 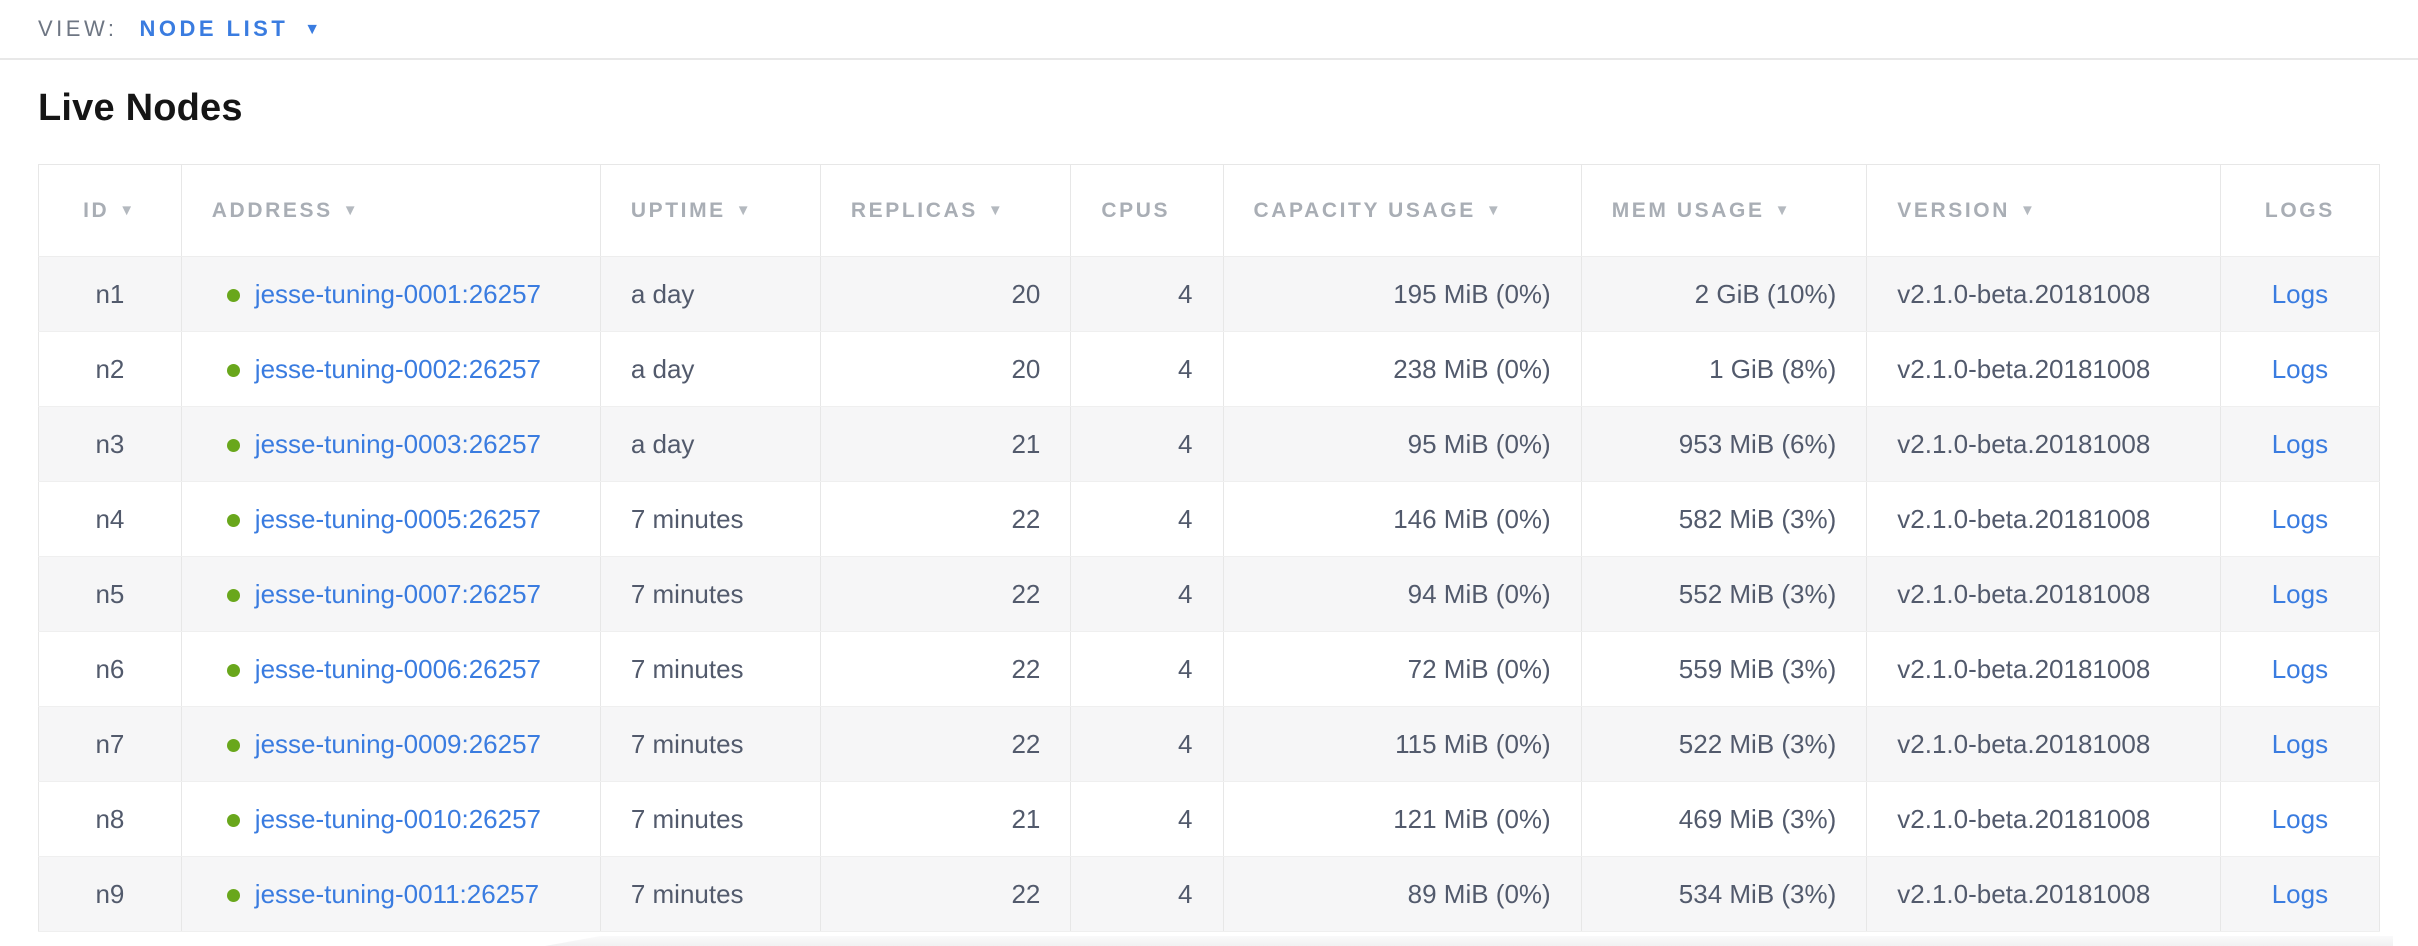 What do you see at coordinates (1402, 294) in the screenshot?
I see `node-capacity-usage-cell: 195 MiB (0%)` at bounding box center [1402, 294].